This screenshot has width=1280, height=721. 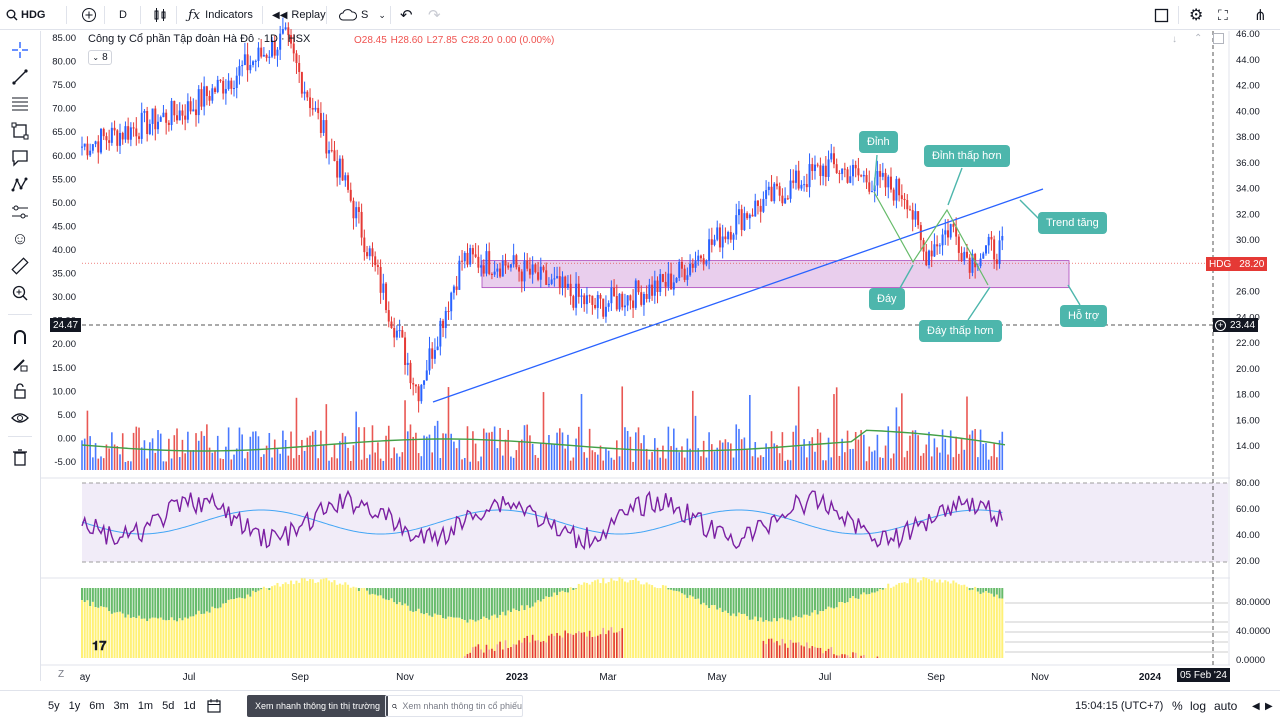 I want to click on log-toggle: log, so click(x=1198, y=706).